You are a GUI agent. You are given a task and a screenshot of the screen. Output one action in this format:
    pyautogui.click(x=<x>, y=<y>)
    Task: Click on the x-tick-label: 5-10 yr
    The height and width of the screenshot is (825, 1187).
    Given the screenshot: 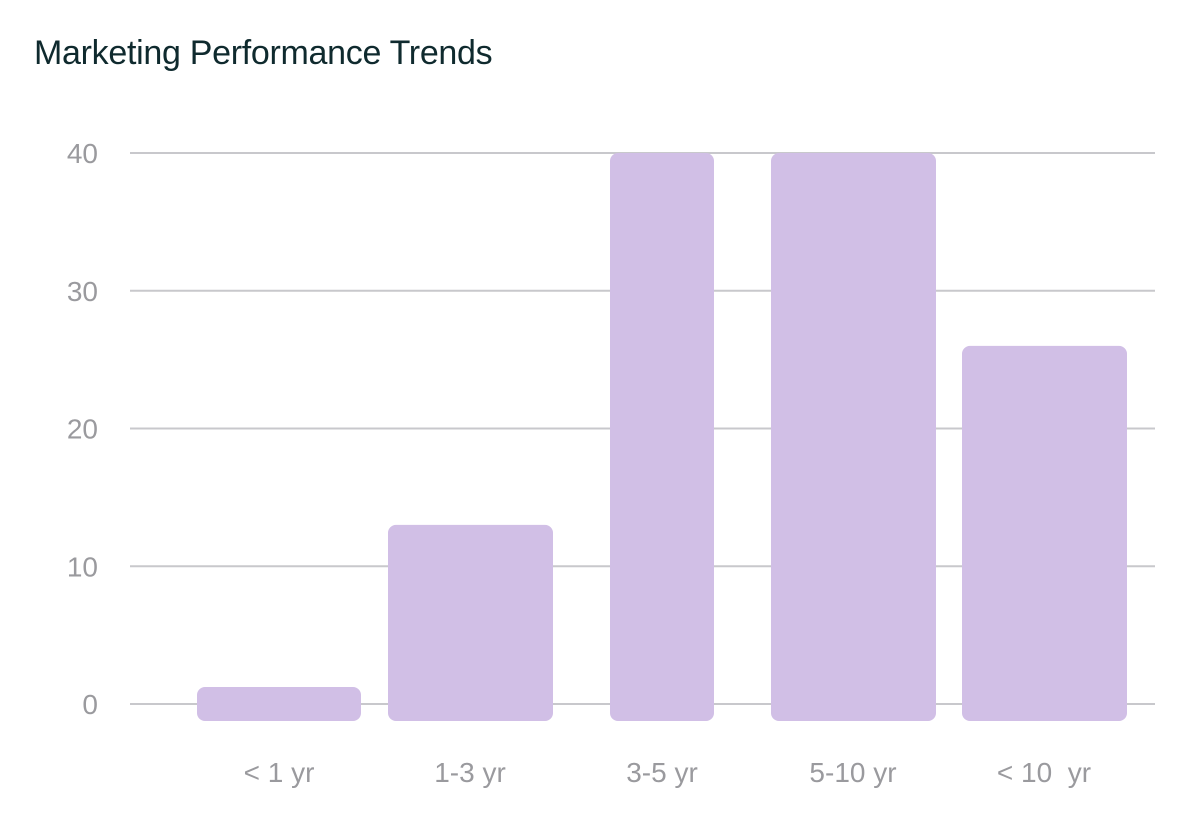 What is the action you would take?
    pyautogui.click(x=852, y=772)
    